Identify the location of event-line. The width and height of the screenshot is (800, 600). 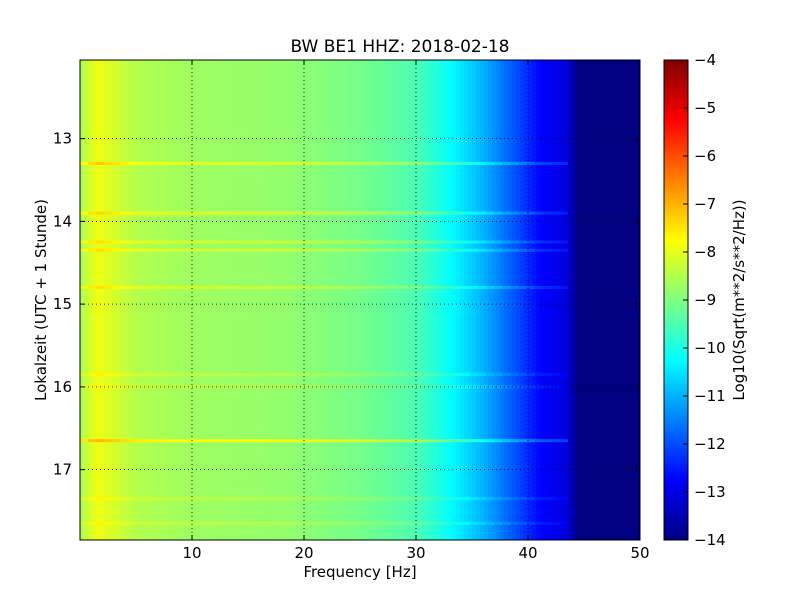
(324, 523).